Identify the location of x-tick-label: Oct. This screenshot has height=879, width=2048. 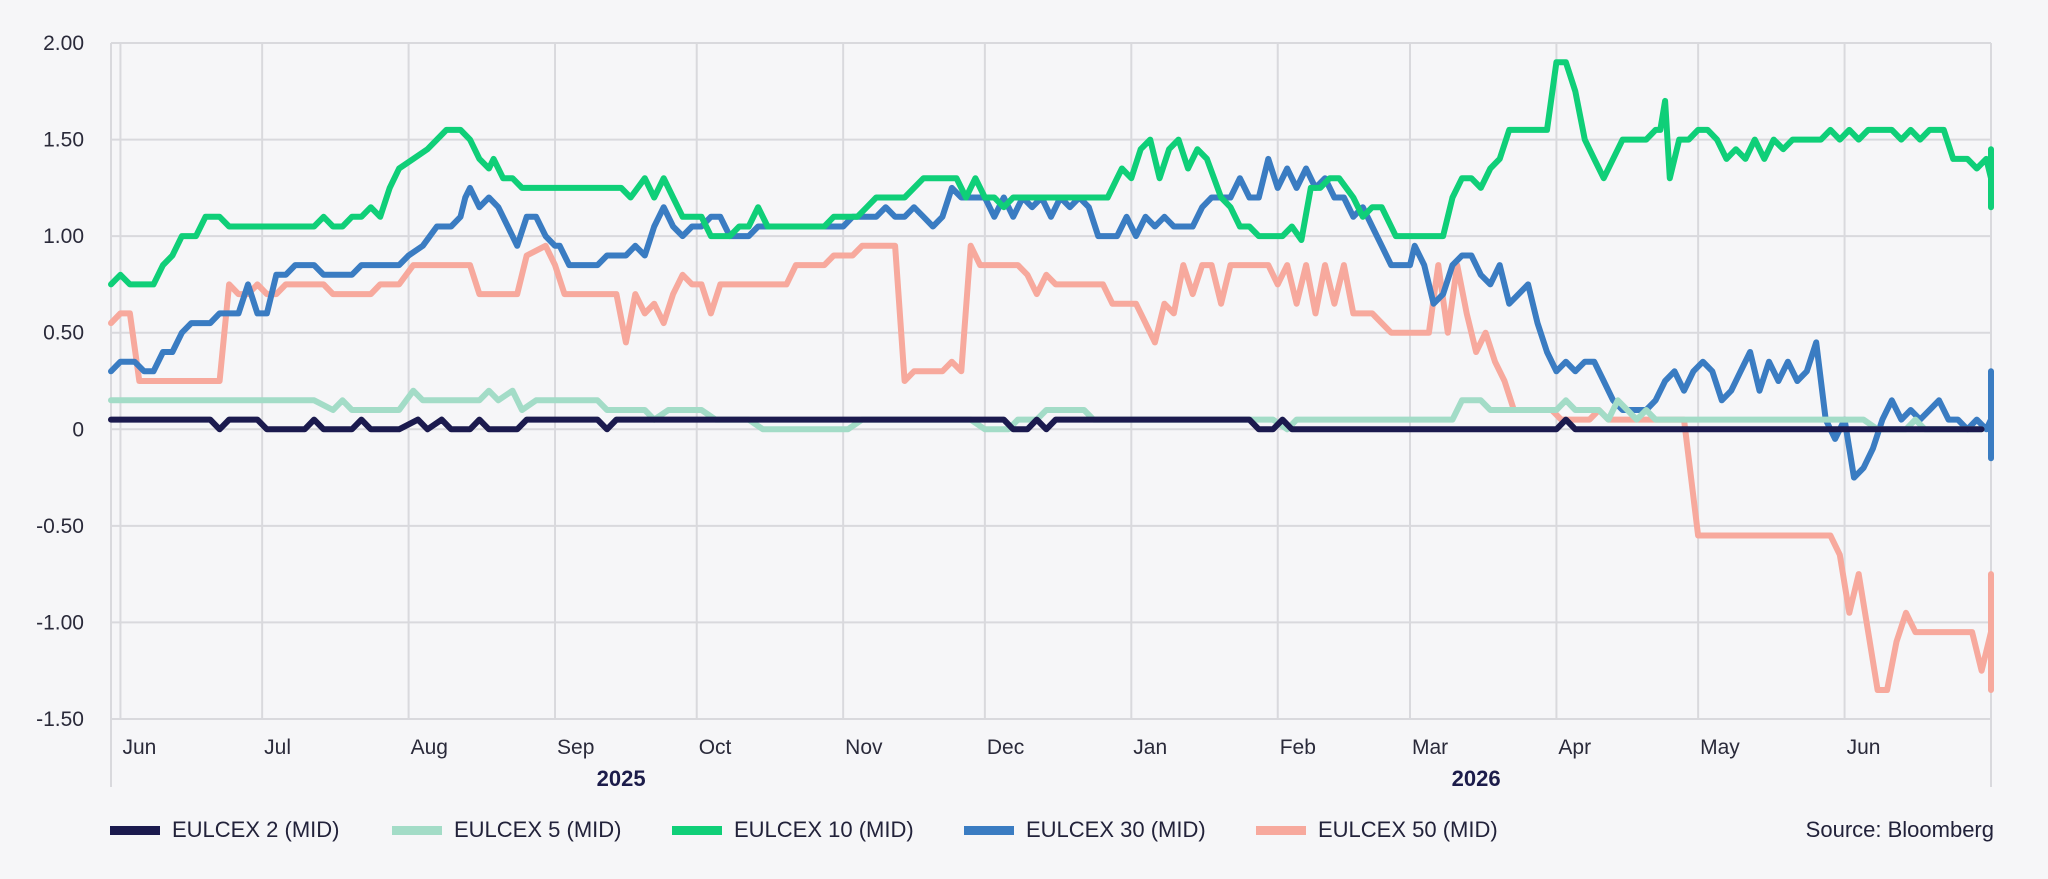
(715, 747).